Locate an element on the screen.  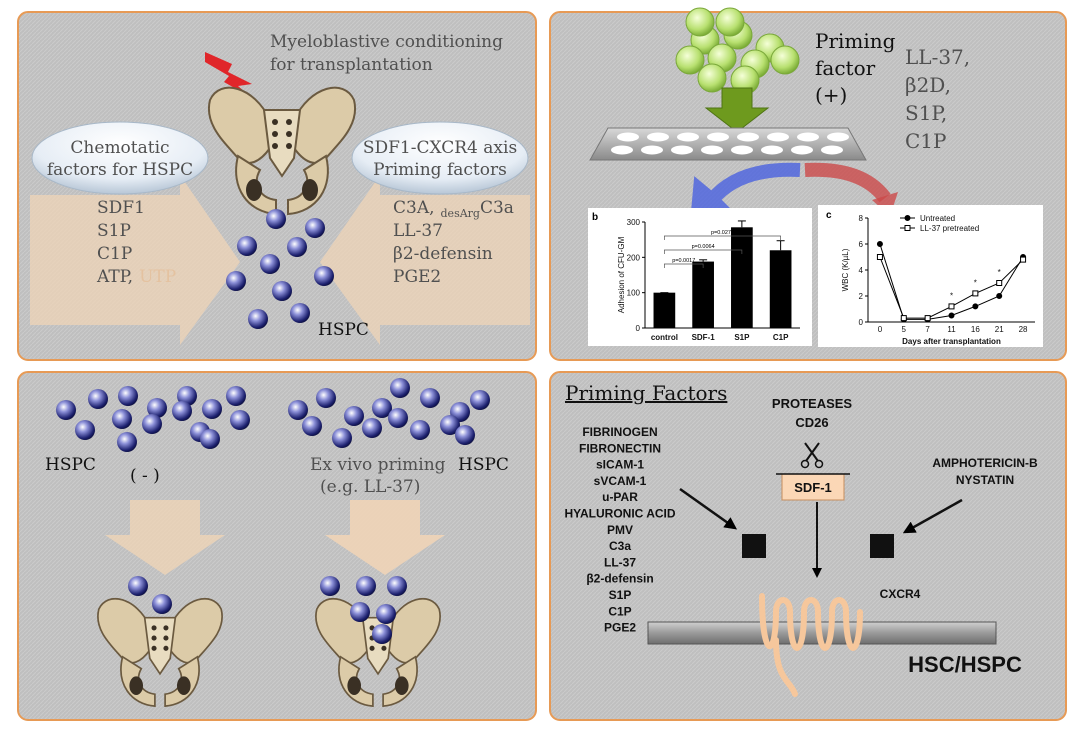
factor: C3a is located at coordinates (497, 208).